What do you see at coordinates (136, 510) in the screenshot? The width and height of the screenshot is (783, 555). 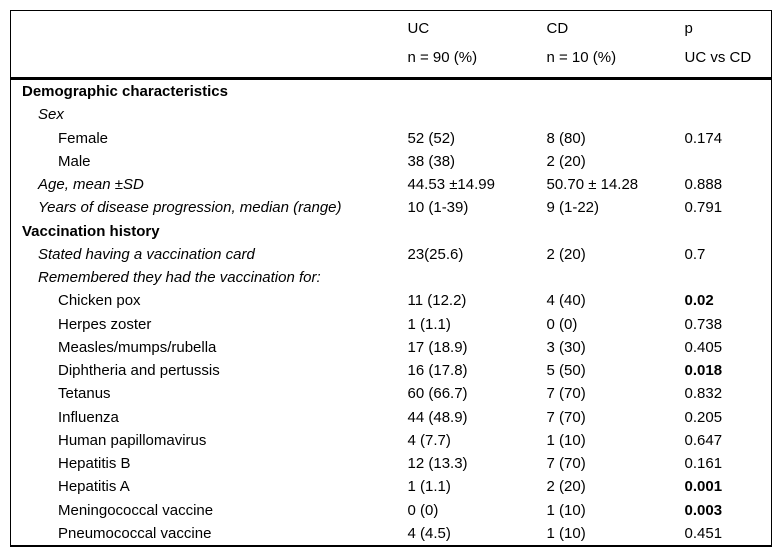 I see `row-label: Meningococcal vaccine` at bounding box center [136, 510].